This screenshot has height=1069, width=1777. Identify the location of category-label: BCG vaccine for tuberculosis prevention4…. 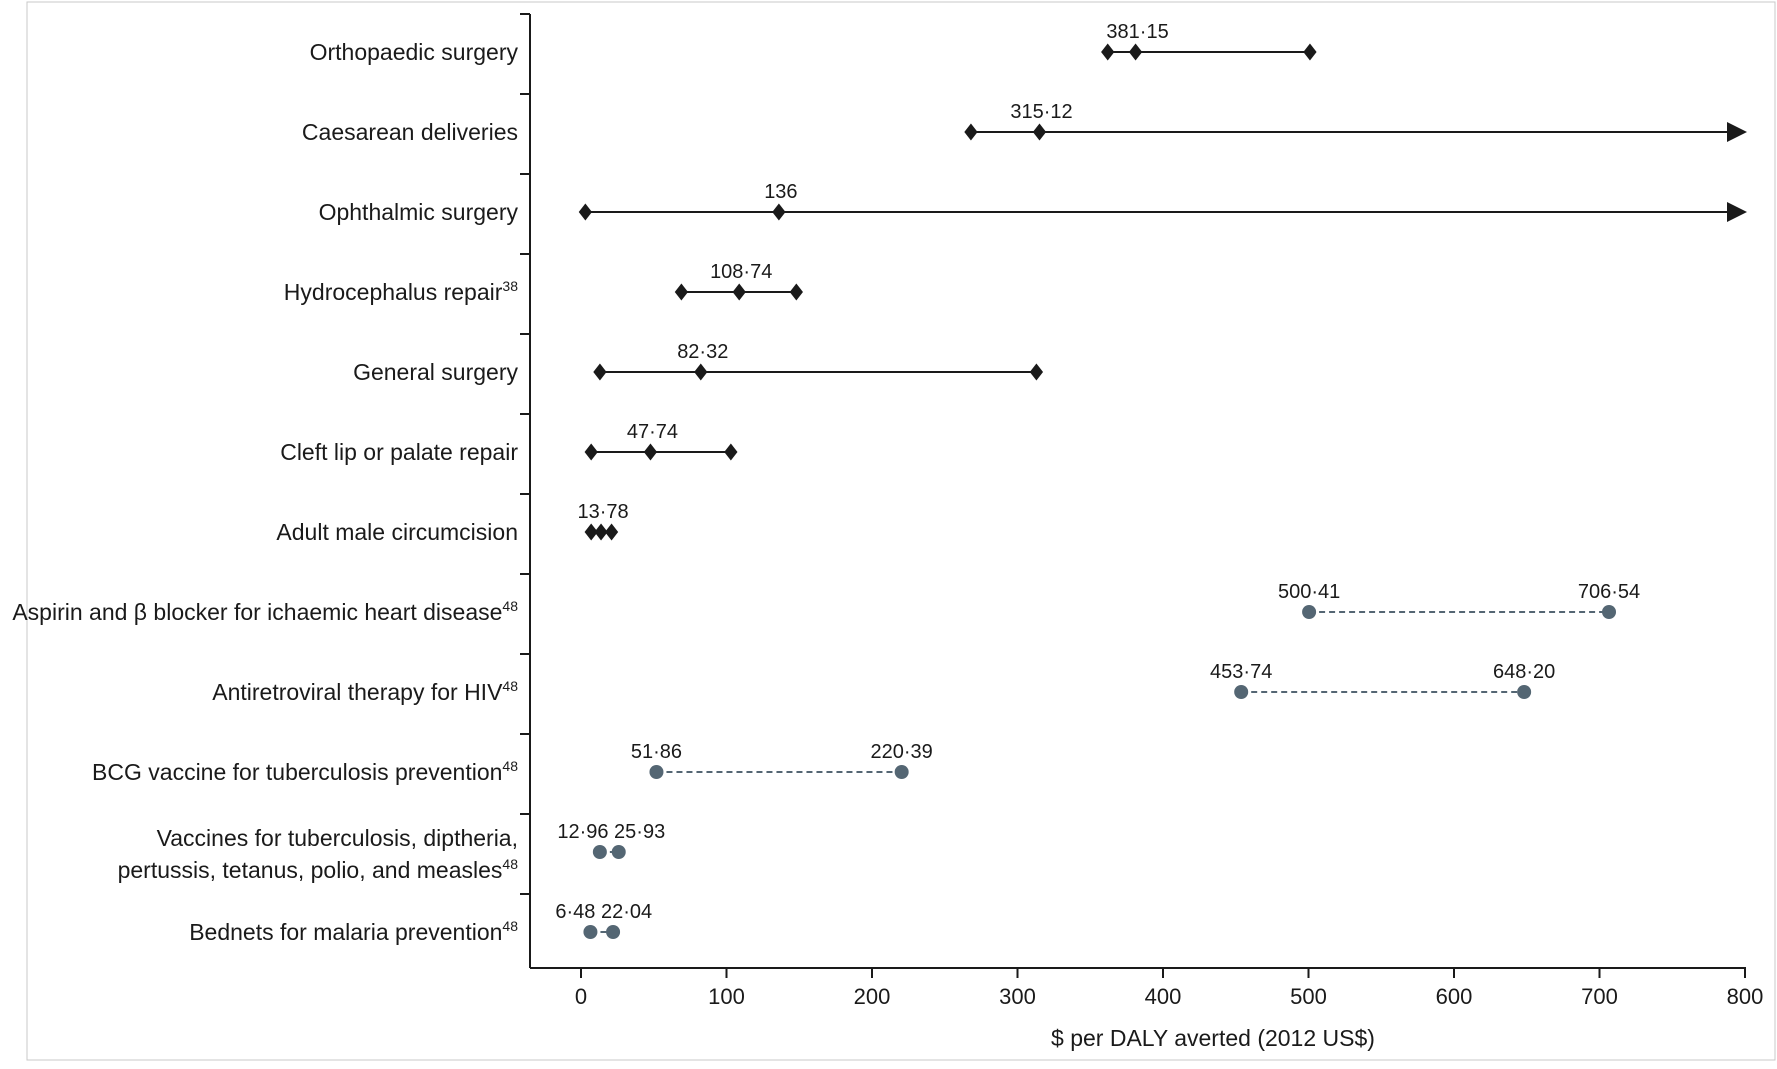
(305, 771).